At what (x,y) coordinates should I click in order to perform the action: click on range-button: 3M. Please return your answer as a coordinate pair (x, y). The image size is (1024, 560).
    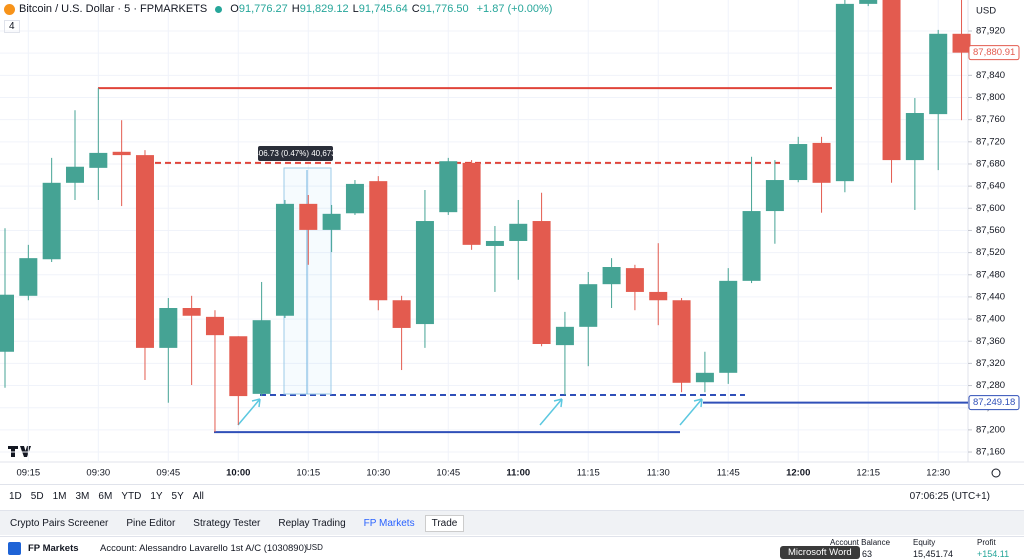
    Looking at the image, I should click on (82, 496).